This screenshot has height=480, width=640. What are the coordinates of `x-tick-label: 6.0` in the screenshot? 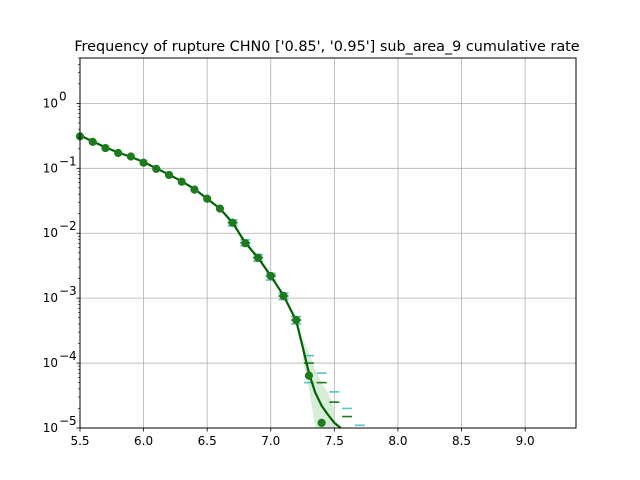 It's located at (143, 441).